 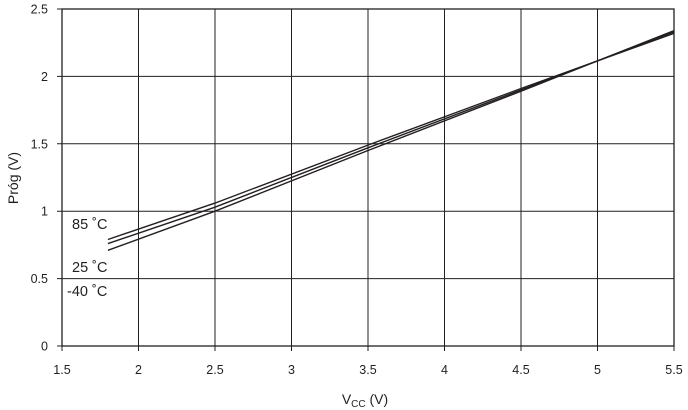 I want to click on x-tick-label: 4.5, so click(x=520, y=370).